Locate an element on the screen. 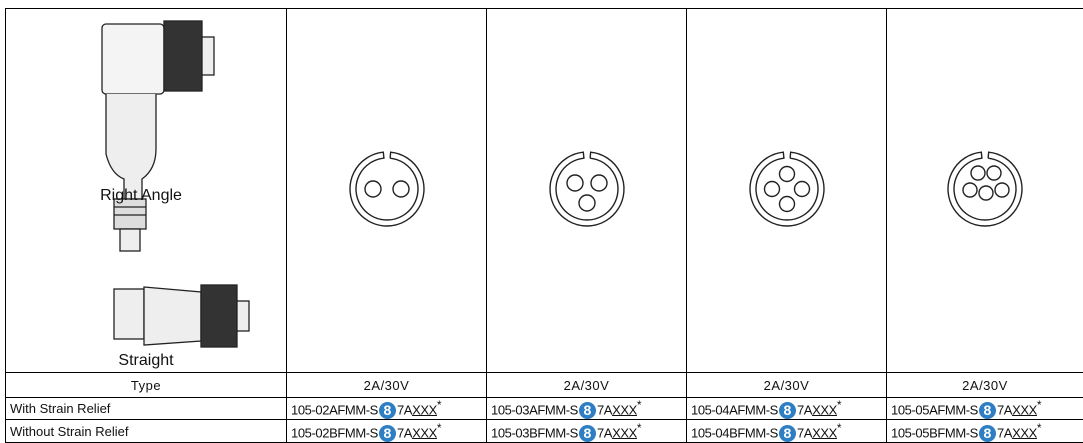 The width and height of the screenshot is (1083, 443). row-label: Type is located at coordinates (146, 385).